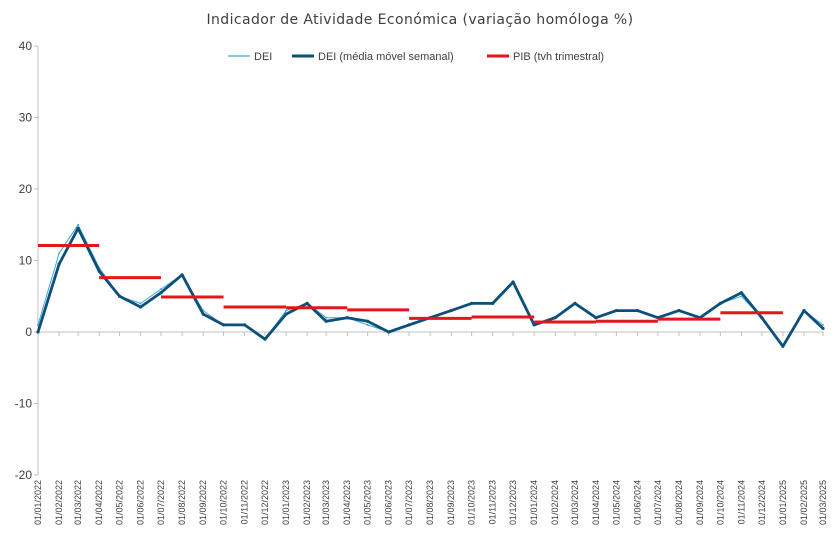  What do you see at coordinates (430, 502) in the screenshot?
I see `x-tick-label: 01/08/2023` at bounding box center [430, 502].